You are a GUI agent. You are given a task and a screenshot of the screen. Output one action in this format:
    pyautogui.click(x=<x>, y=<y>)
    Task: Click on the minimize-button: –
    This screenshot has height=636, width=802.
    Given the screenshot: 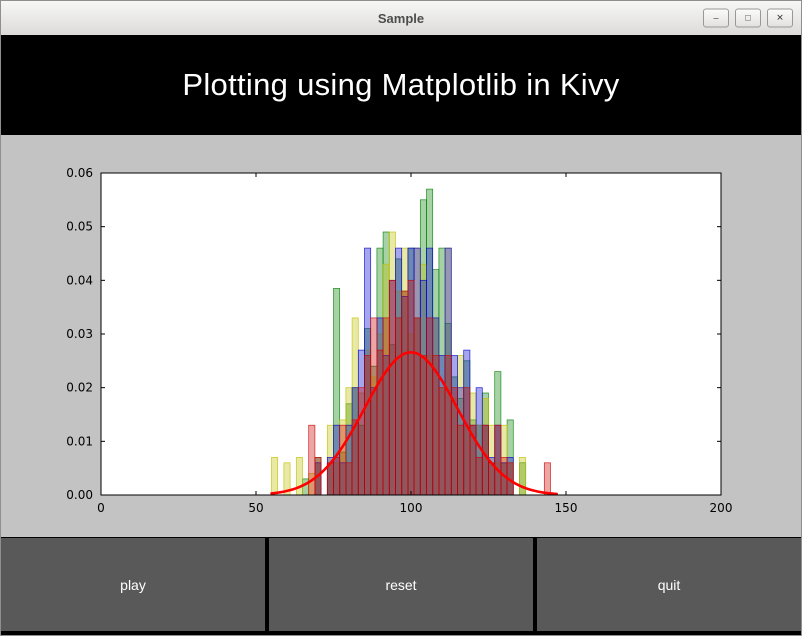 What is the action you would take?
    pyautogui.click(x=716, y=18)
    